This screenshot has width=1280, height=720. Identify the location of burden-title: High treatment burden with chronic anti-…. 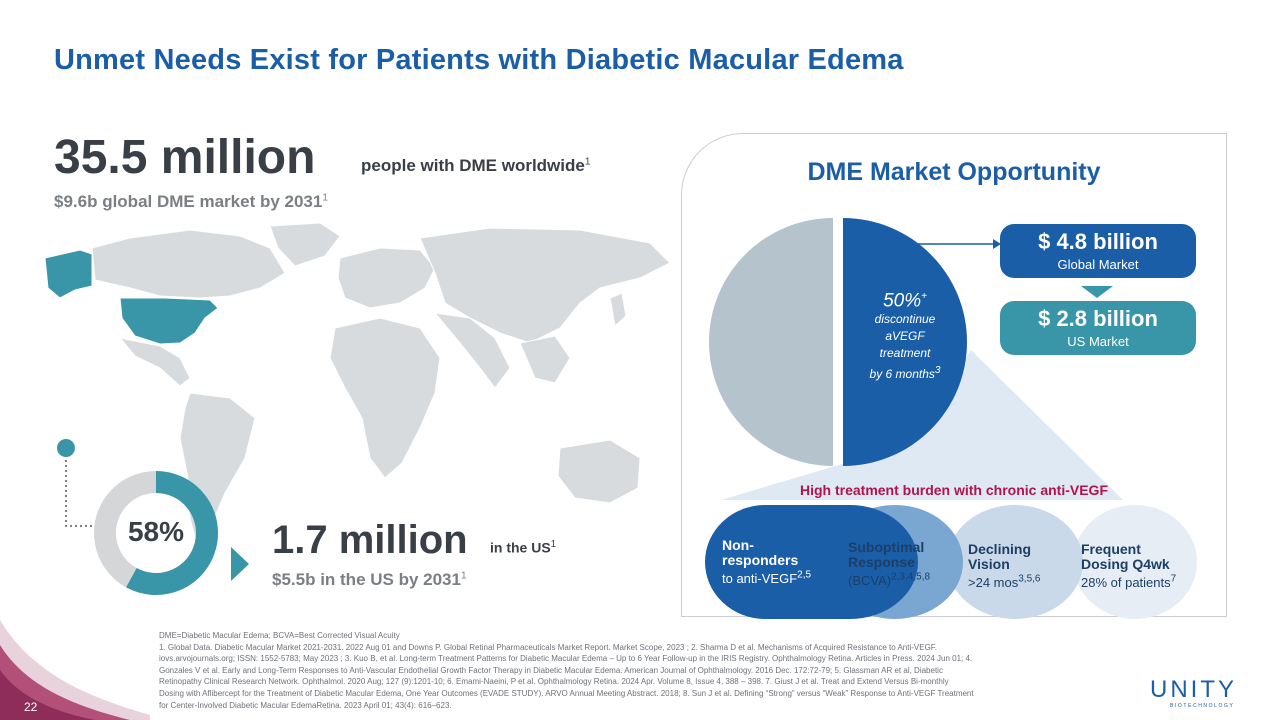
(953, 490).